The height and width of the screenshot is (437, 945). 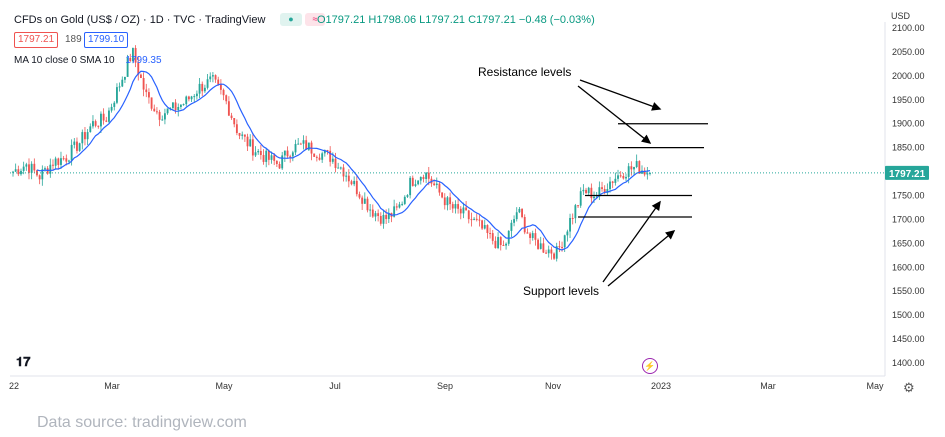 What do you see at coordinates (901, 16) in the screenshot?
I see `currency-label: USD` at bounding box center [901, 16].